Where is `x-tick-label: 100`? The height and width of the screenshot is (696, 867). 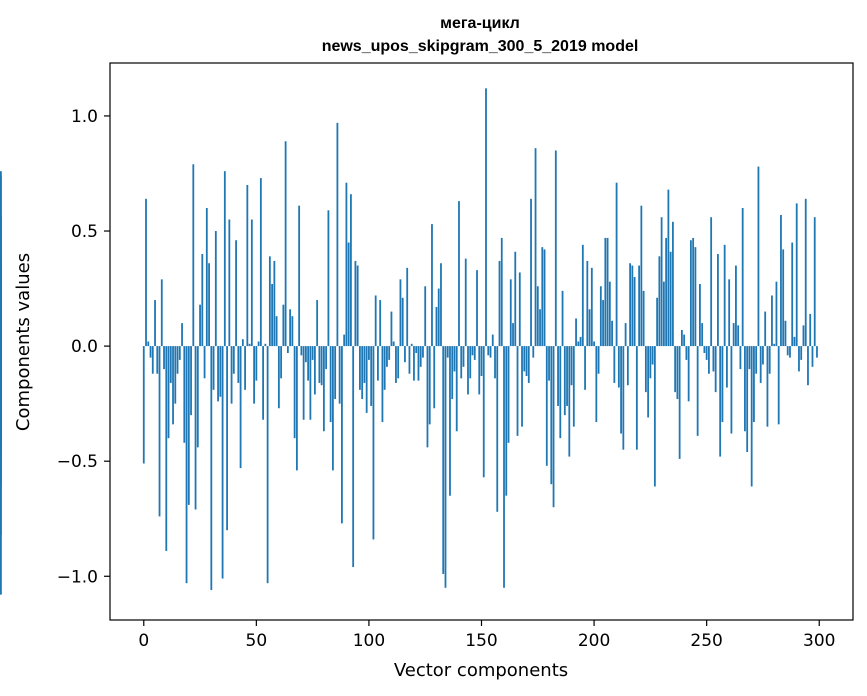
x-tick-label: 100 is located at coordinates (369, 641).